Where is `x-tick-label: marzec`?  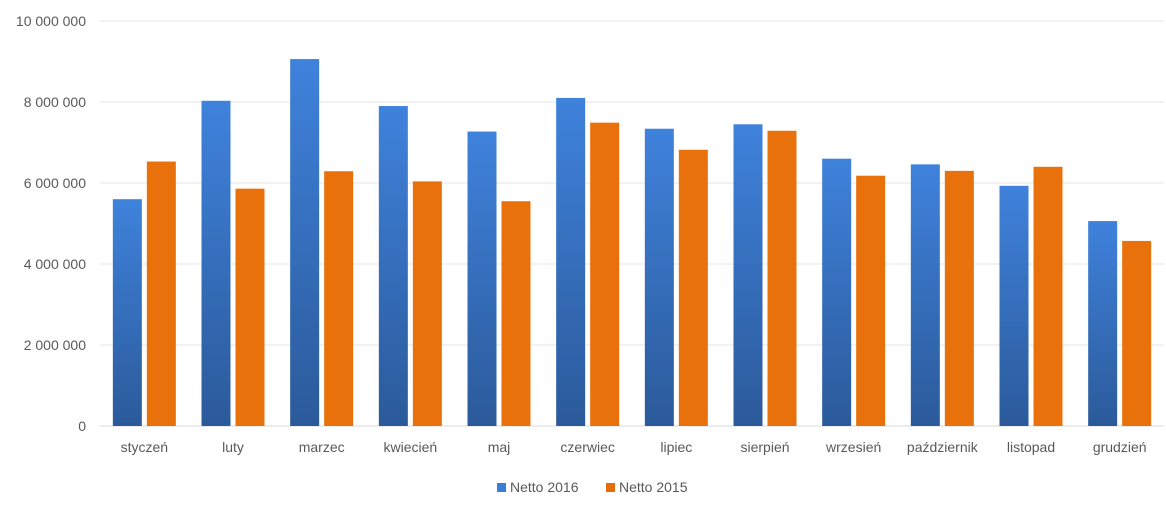
x-tick-label: marzec is located at coordinates (322, 447).